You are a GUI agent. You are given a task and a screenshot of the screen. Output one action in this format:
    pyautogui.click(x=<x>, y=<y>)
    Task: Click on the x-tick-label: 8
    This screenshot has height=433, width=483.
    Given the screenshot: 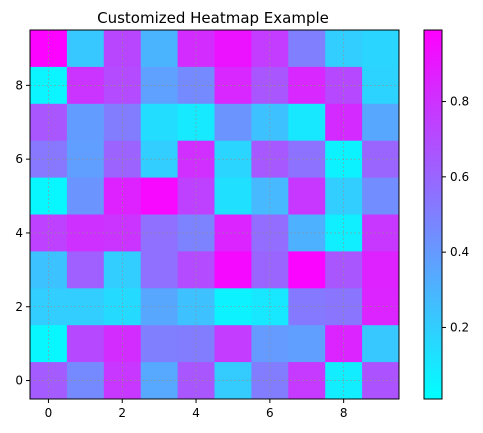 What is the action you would take?
    pyautogui.click(x=344, y=413)
    